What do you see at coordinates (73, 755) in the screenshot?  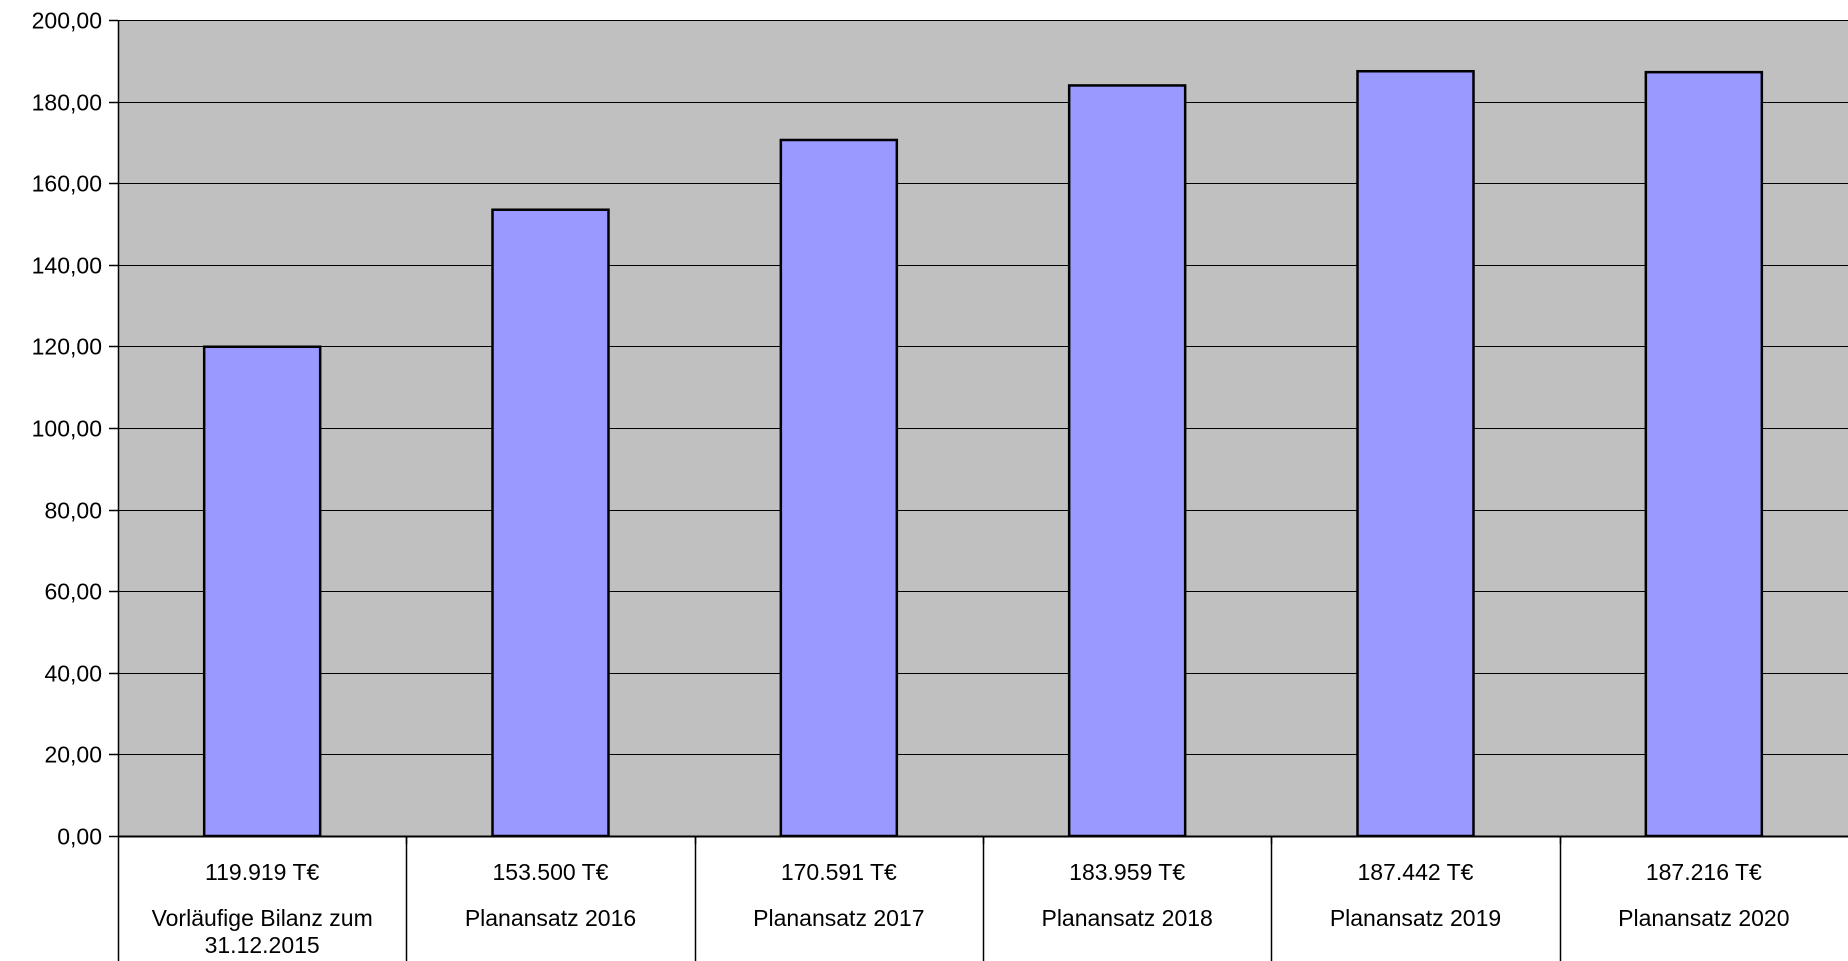 I see `y-tick-label: 20,00` at bounding box center [73, 755].